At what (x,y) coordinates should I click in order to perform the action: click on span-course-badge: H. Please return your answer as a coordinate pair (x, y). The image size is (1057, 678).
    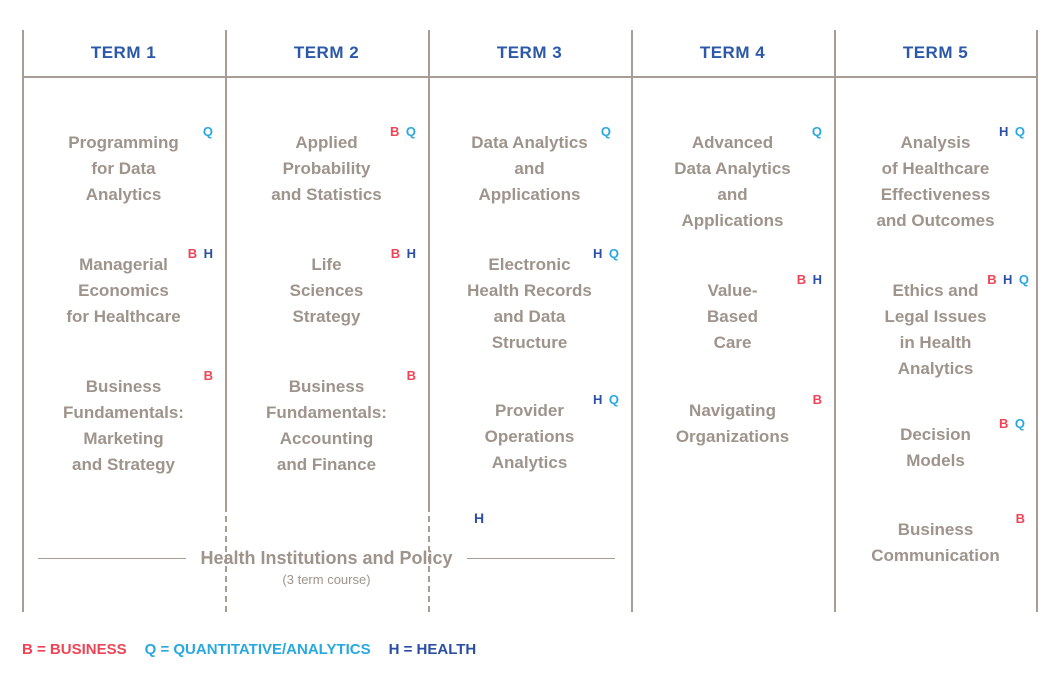
    Looking at the image, I should click on (479, 518).